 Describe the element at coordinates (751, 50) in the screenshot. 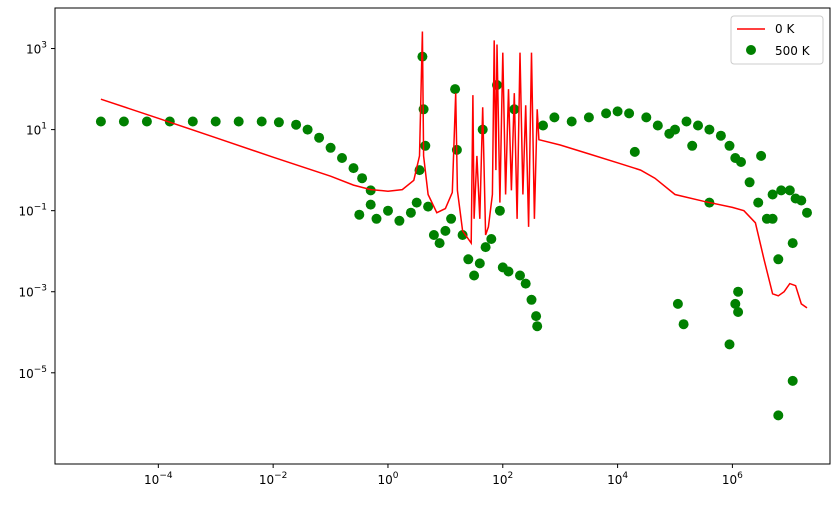

I see `legend-dot-marker` at that location.